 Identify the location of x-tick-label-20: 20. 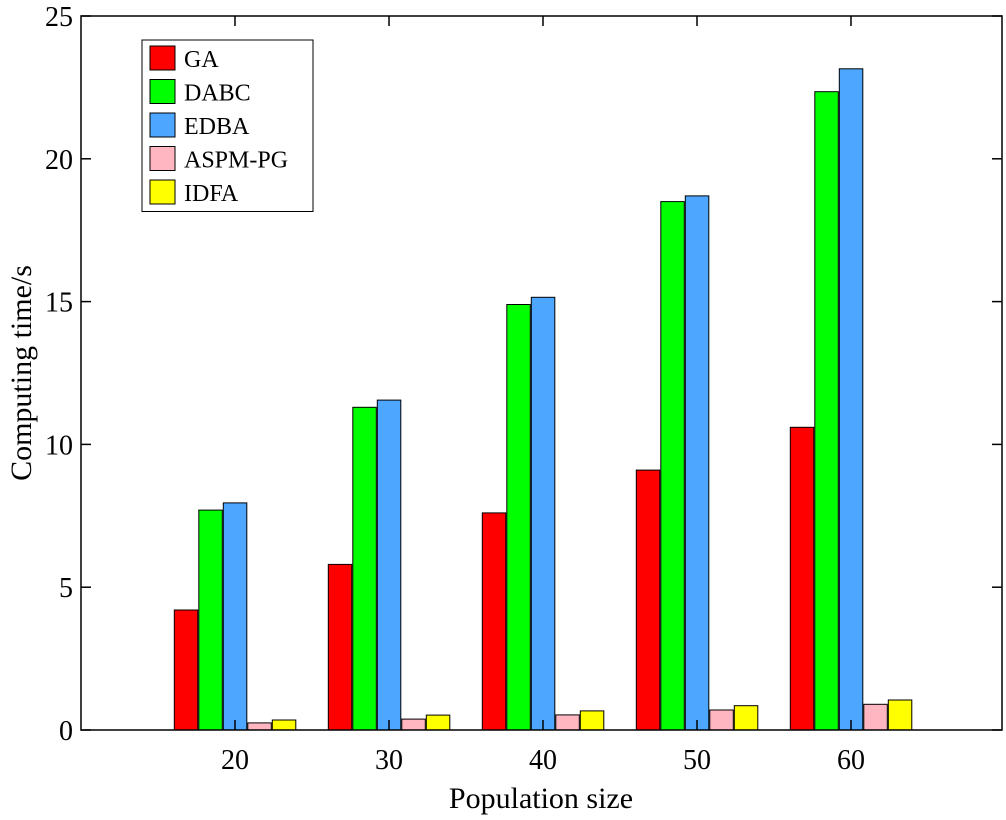
(235, 760).